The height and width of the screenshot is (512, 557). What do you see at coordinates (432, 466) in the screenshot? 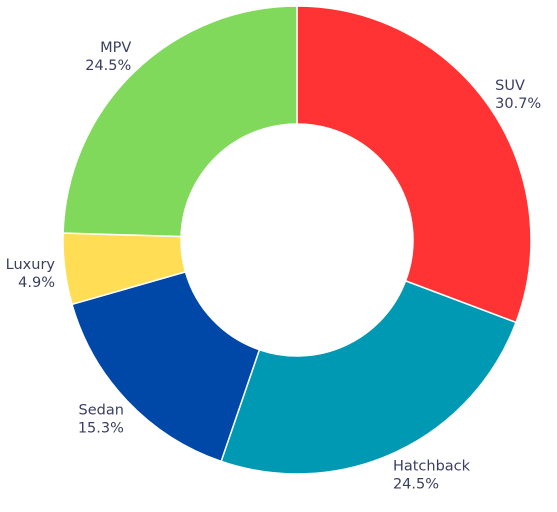
I see `slice-label-name: Hatchback` at bounding box center [432, 466].